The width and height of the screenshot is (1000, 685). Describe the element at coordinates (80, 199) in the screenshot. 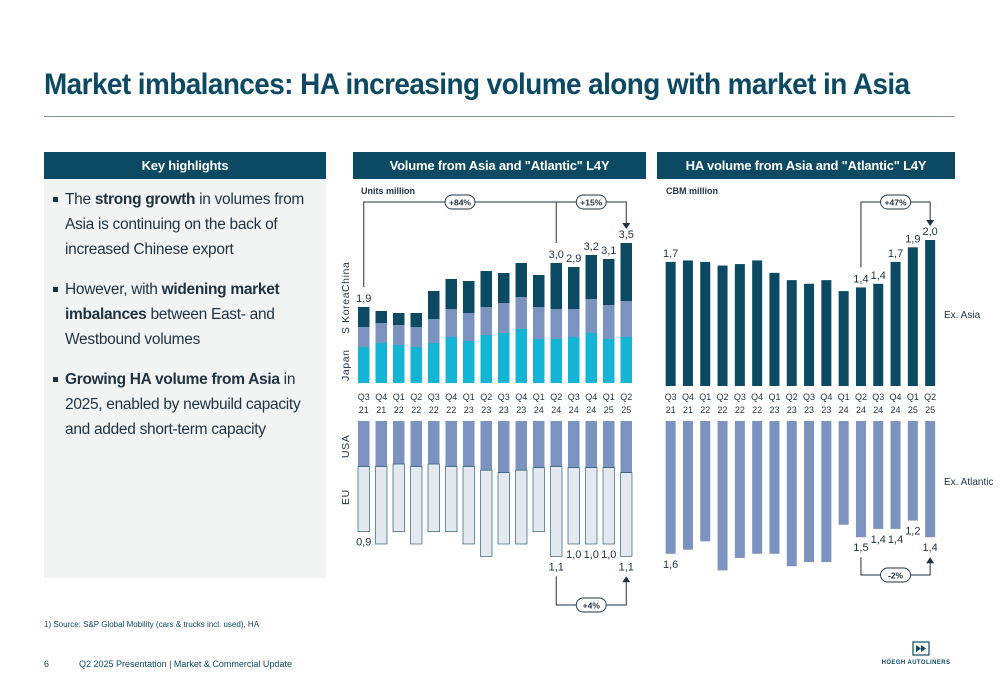

I see `highlight-text: The` at that location.